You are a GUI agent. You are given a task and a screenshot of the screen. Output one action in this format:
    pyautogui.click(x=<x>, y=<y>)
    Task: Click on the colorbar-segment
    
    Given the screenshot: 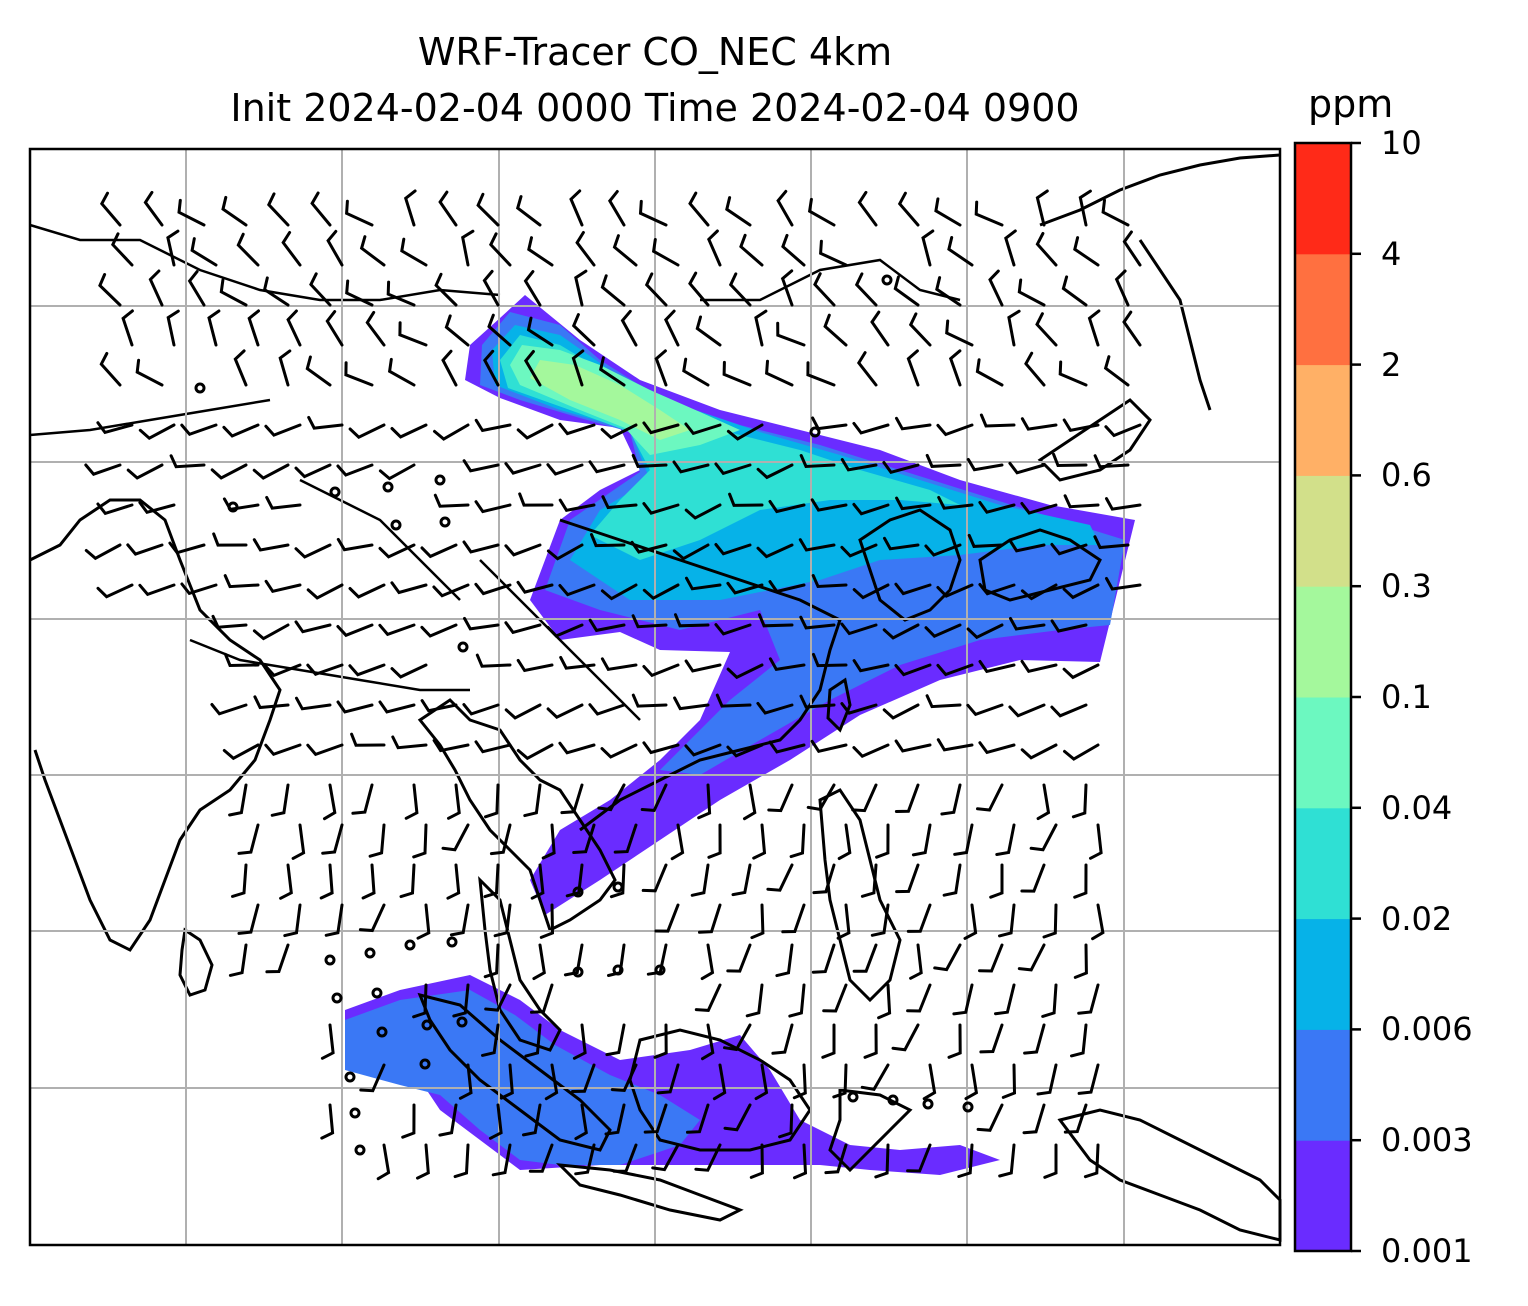 What is the action you would take?
    pyautogui.click(x=1323, y=531)
    